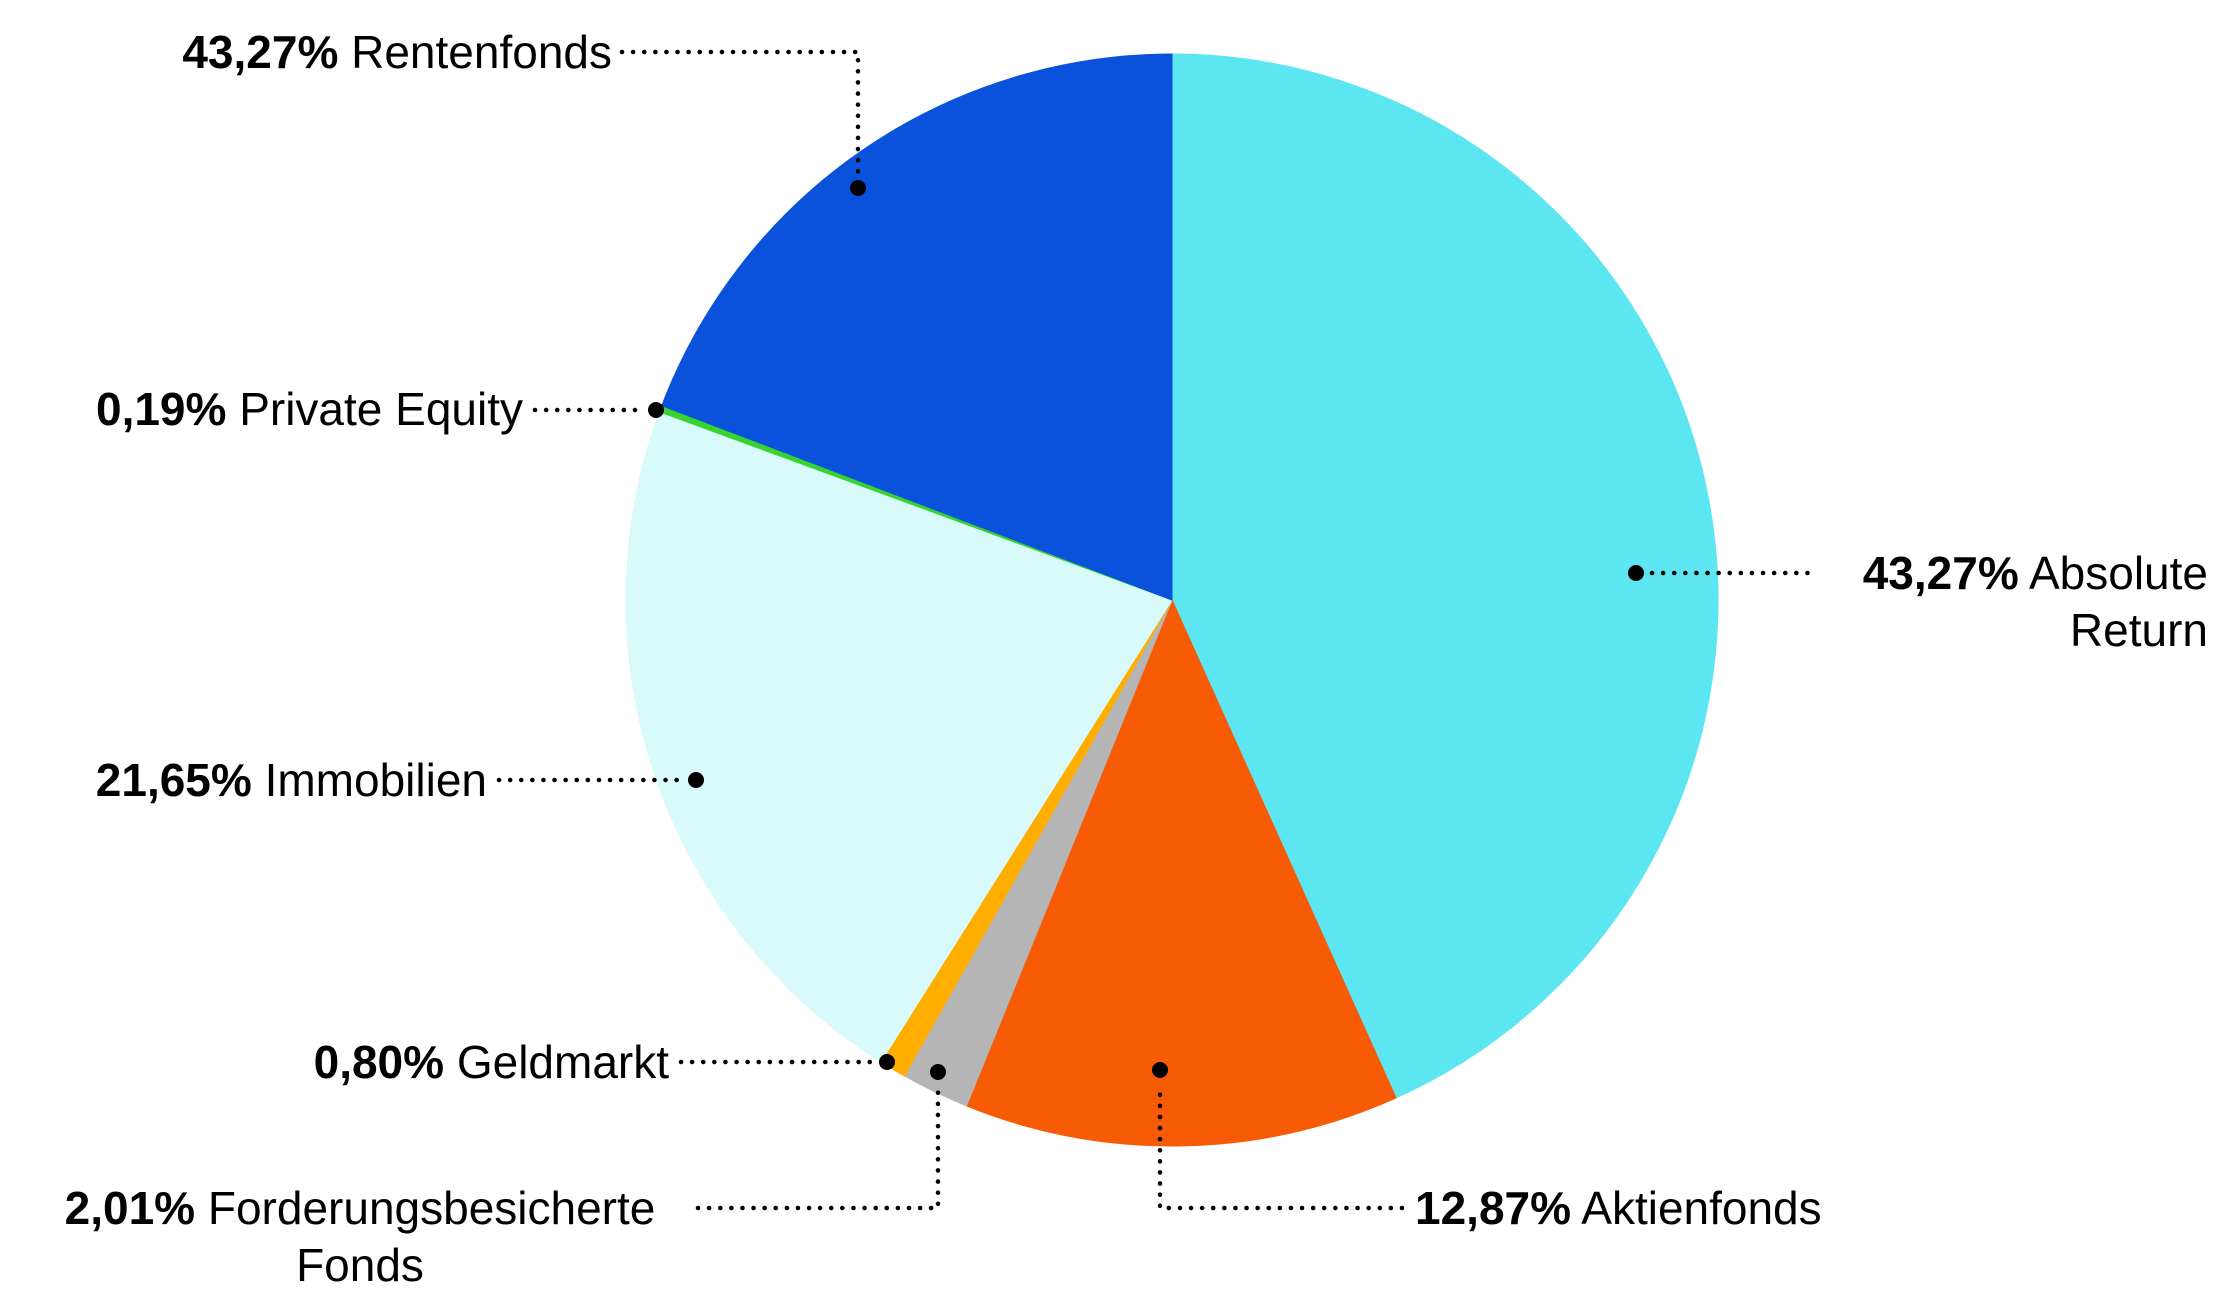 This screenshot has height=1292, width=2213. What do you see at coordinates (379, 1062) in the screenshot?
I see `percent-value: 0,80%` at bounding box center [379, 1062].